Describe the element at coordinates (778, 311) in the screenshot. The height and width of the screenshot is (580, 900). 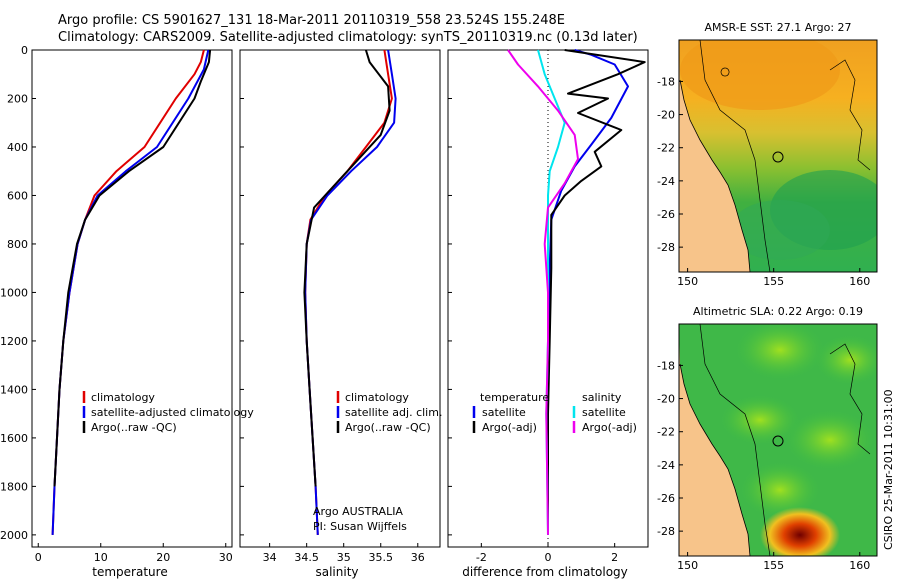
I see `sla-map-title: Altimetric SLA: 0.22 Argo: 0.19` at that location.